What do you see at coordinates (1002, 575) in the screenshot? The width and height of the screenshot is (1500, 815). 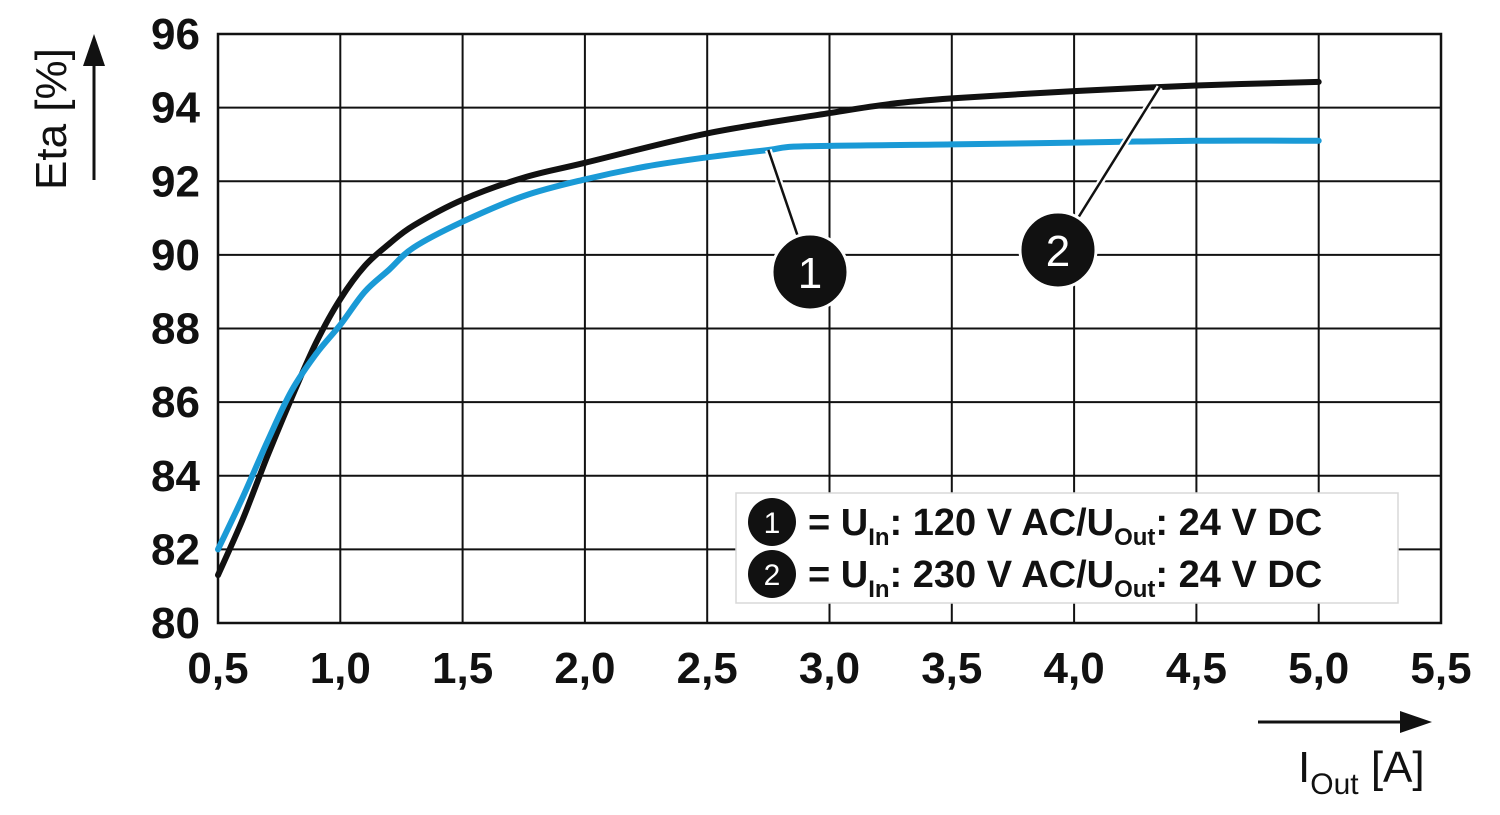 I see `legend-2-mid: : 230 V AC/U` at bounding box center [1002, 575].